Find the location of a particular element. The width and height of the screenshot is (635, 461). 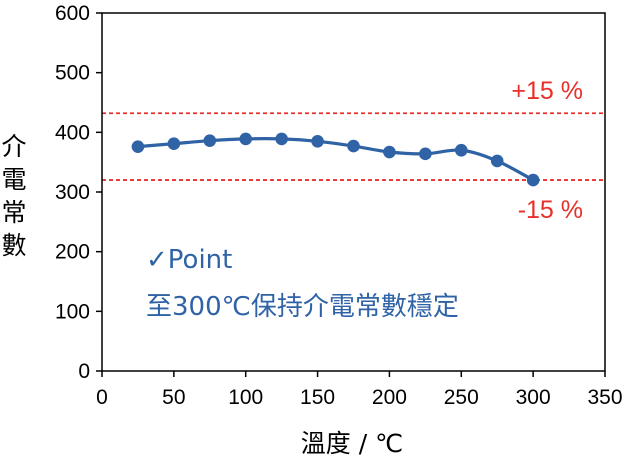

x-tick-label: 300 is located at coordinates (533, 397).